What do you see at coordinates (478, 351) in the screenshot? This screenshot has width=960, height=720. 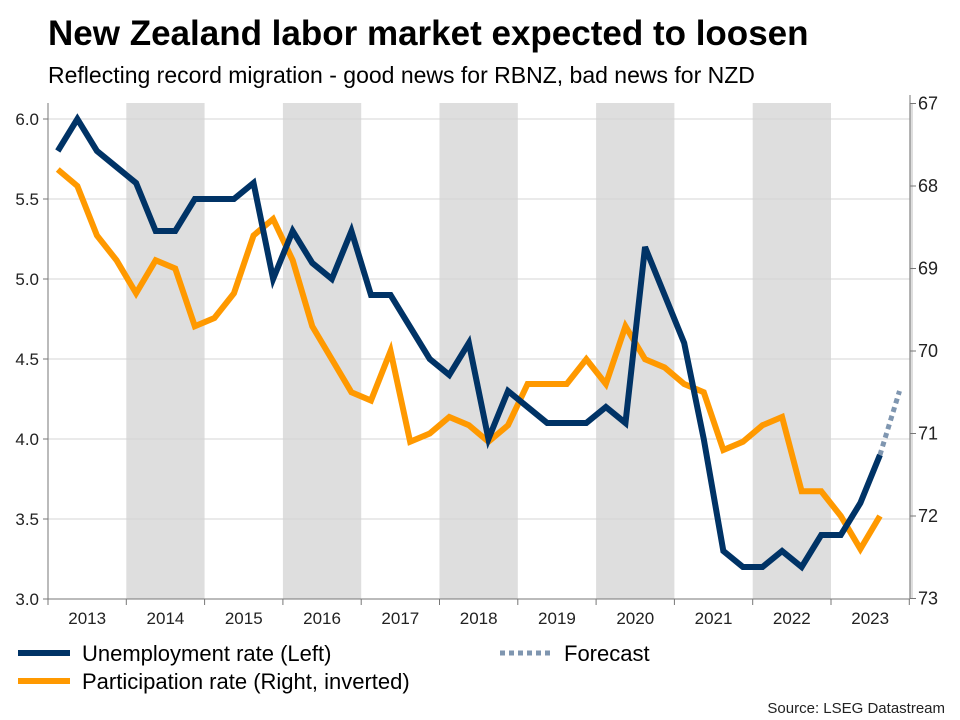 I see `shaded-band-2018` at bounding box center [478, 351].